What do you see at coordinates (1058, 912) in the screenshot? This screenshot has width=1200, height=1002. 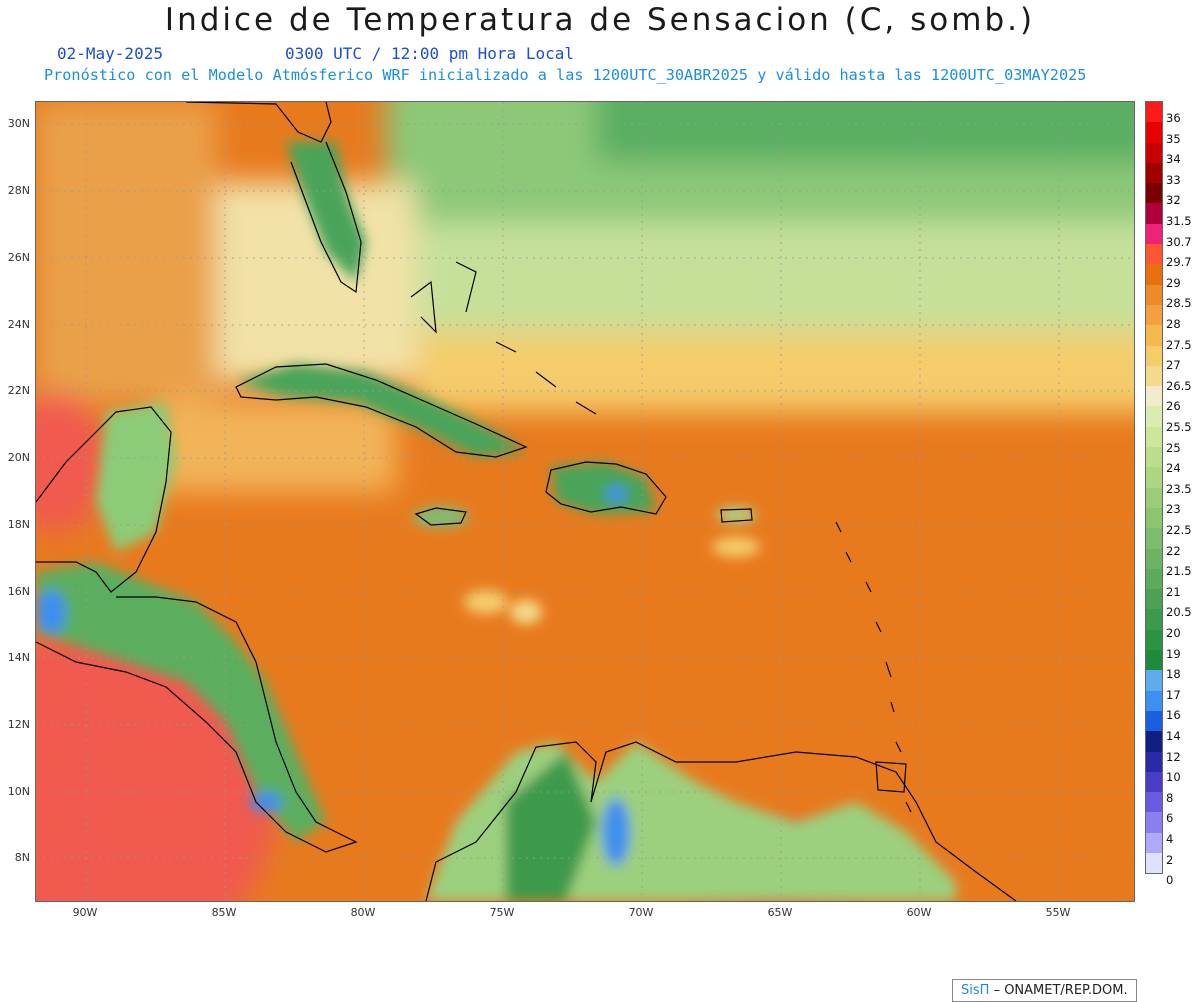 I see `lon-label-55w: 55W` at bounding box center [1058, 912].